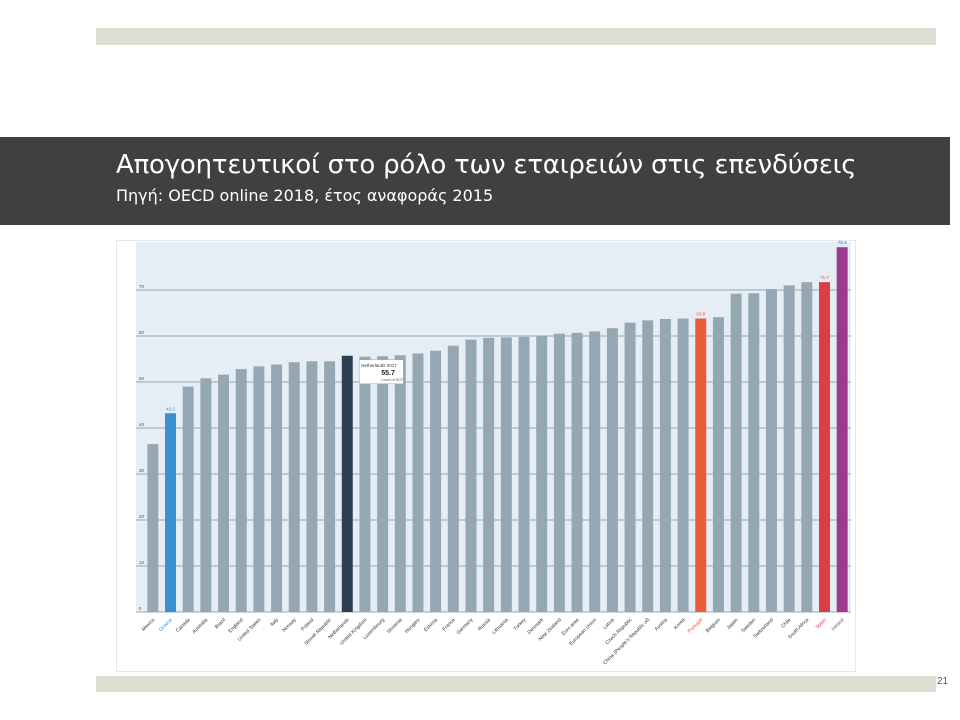 The width and height of the screenshot is (960, 720). I want to click on bar-norway, so click(294, 487).